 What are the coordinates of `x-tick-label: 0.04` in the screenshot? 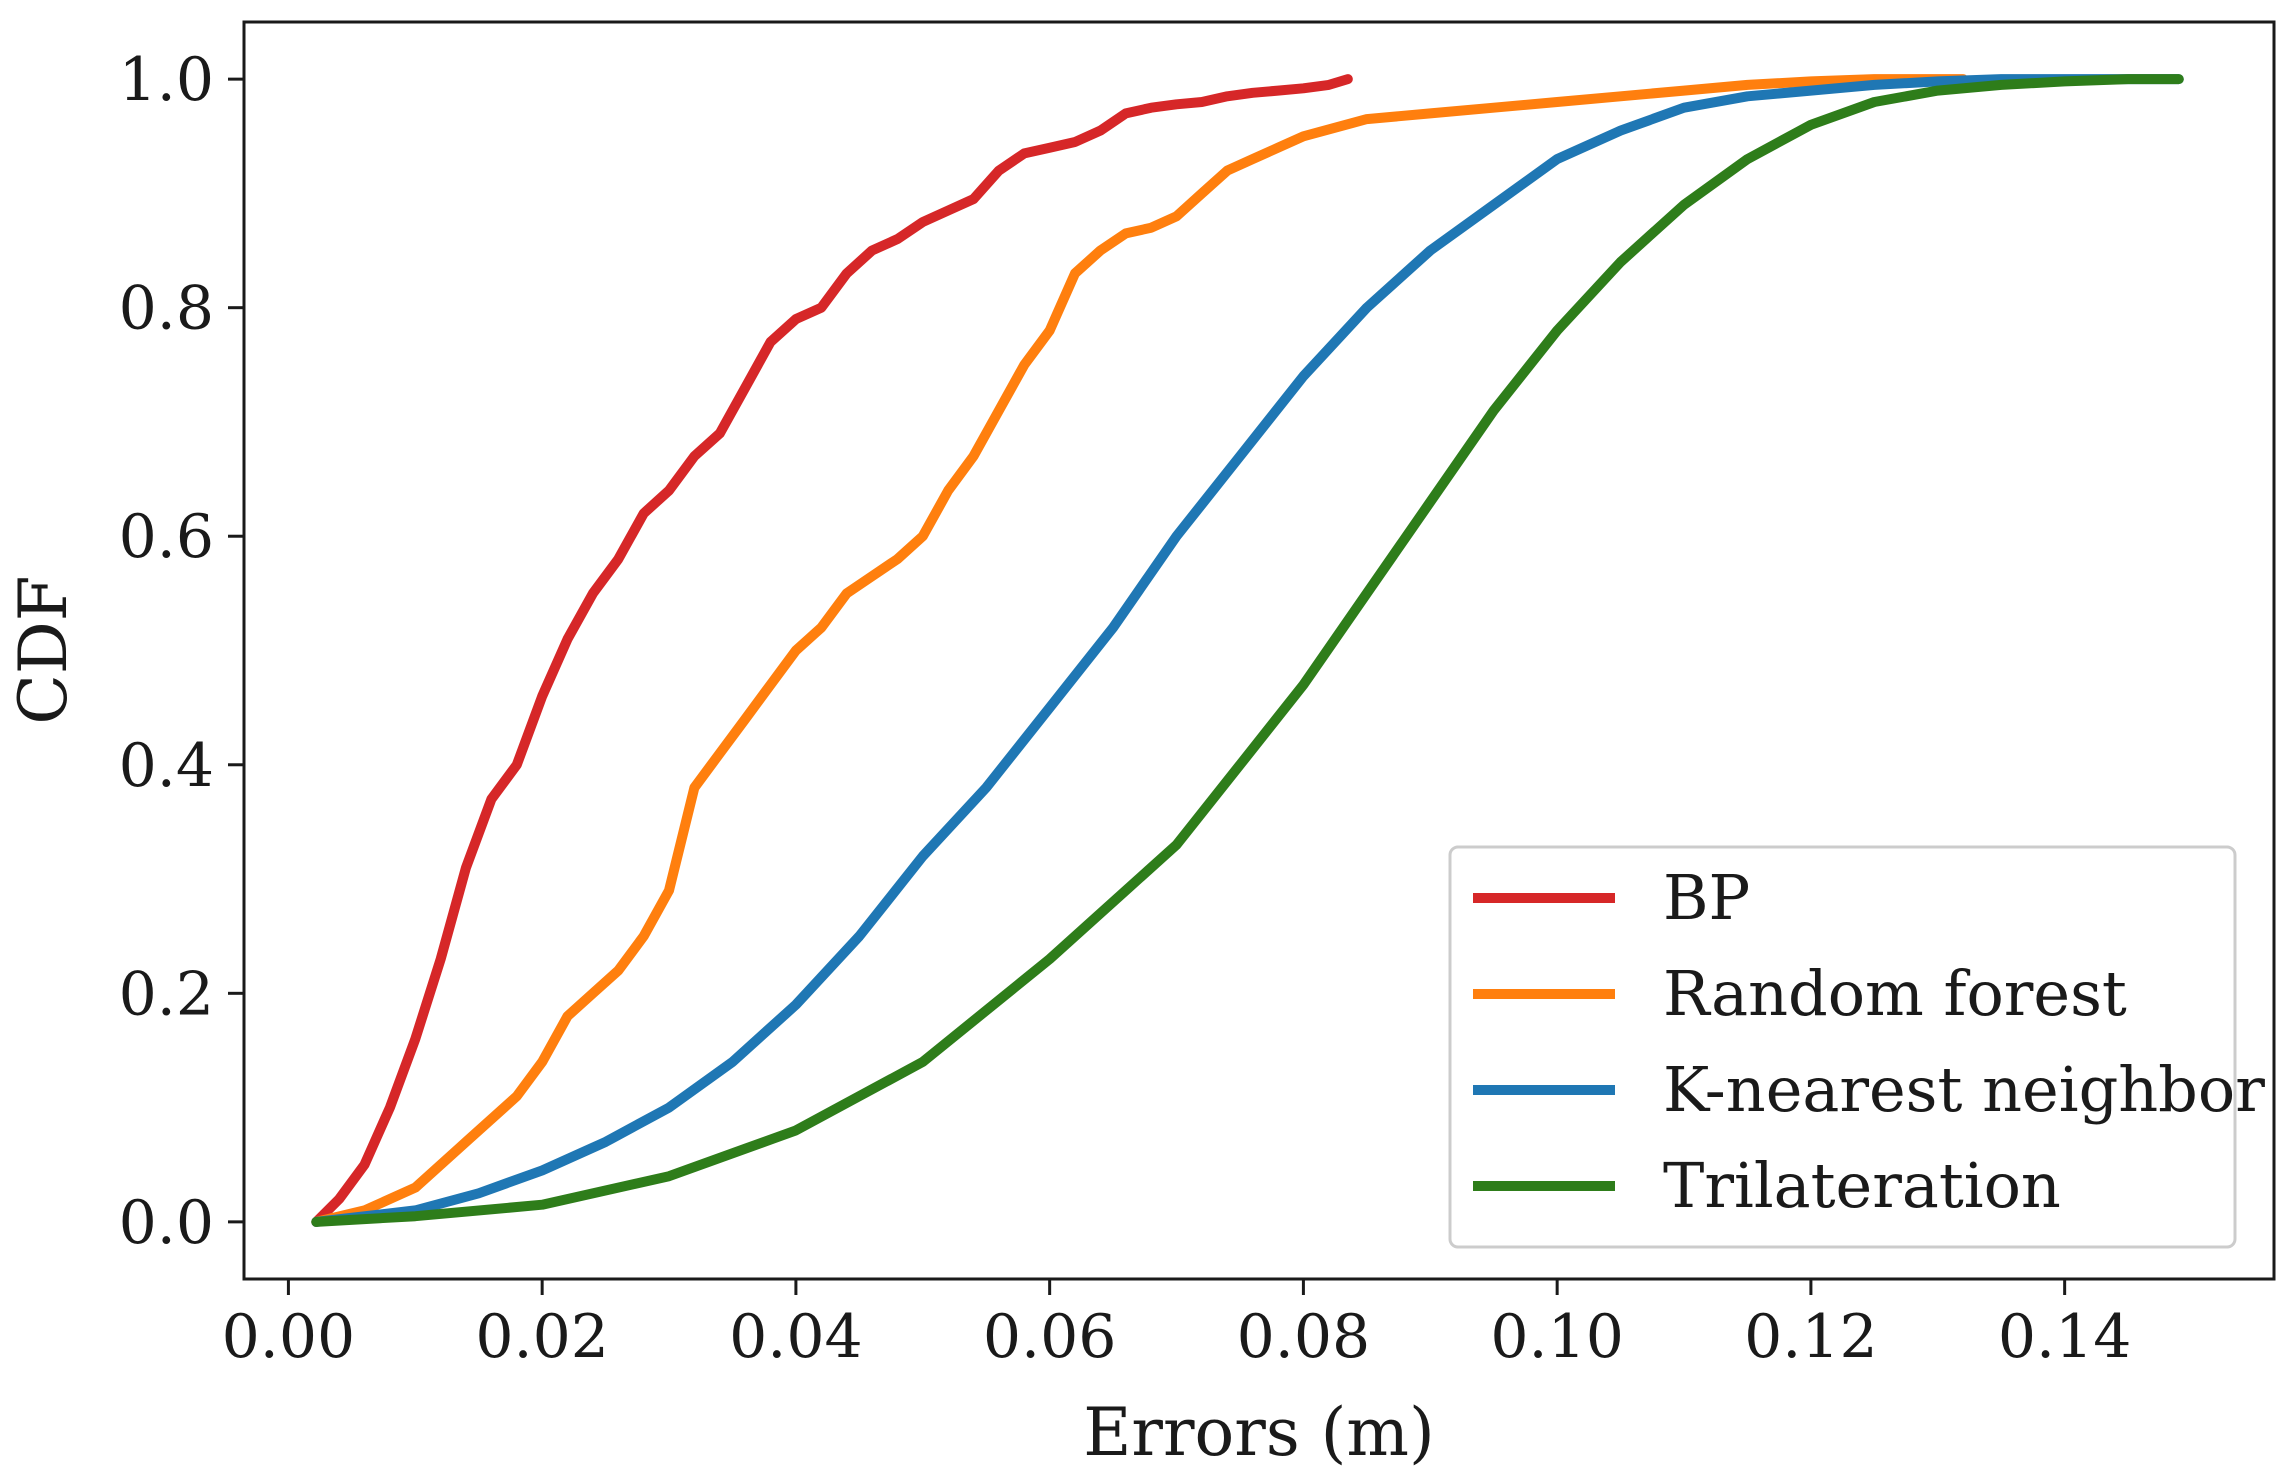 It's located at (796, 1337).